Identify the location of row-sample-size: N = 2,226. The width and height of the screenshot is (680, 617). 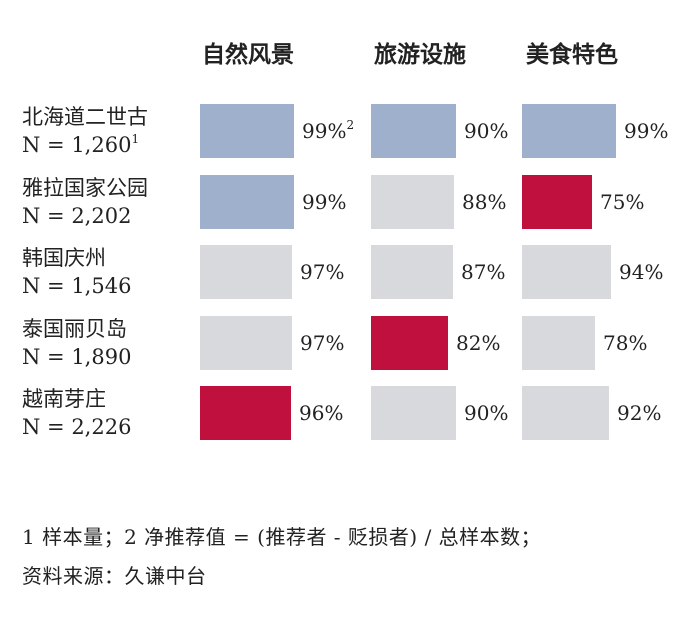
(76, 427).